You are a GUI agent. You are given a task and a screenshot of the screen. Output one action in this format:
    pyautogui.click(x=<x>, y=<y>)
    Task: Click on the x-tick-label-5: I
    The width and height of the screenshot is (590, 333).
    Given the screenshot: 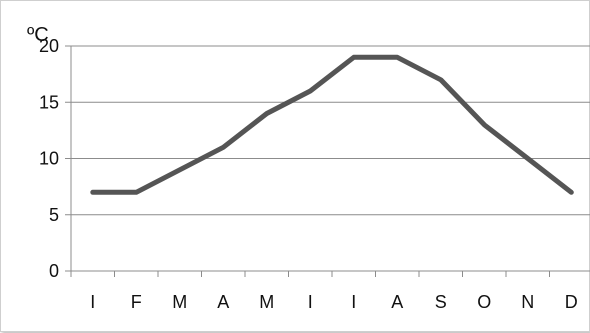 What is the action you would take?
    pyautogui.click(x=310, y=302)
    